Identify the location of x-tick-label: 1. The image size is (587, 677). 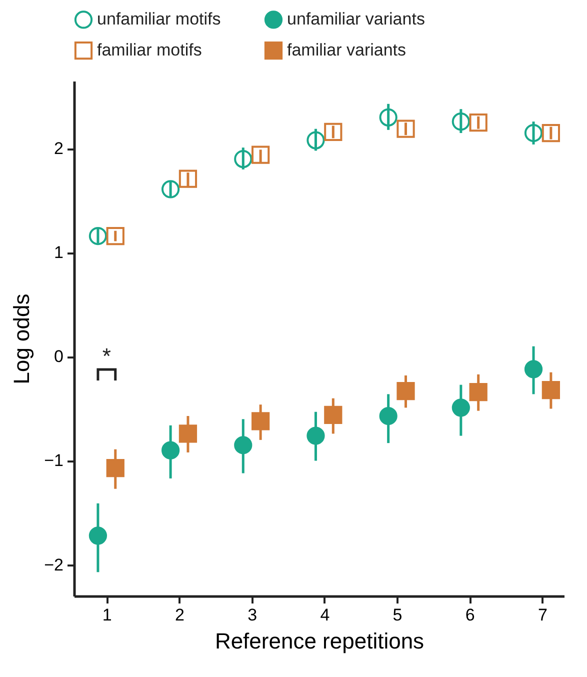
(107, 615).